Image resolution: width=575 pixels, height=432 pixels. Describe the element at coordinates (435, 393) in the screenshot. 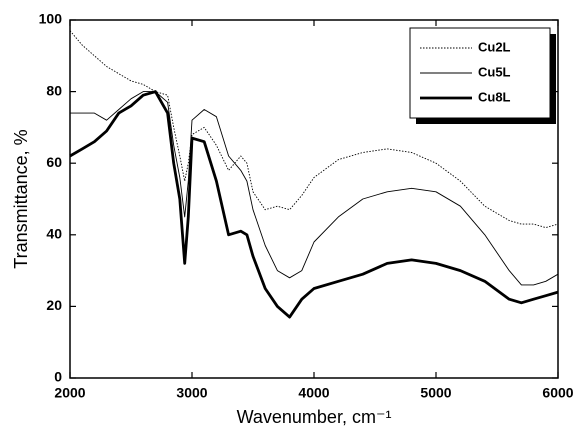

I see `x-tick-label: 5000` at that location.